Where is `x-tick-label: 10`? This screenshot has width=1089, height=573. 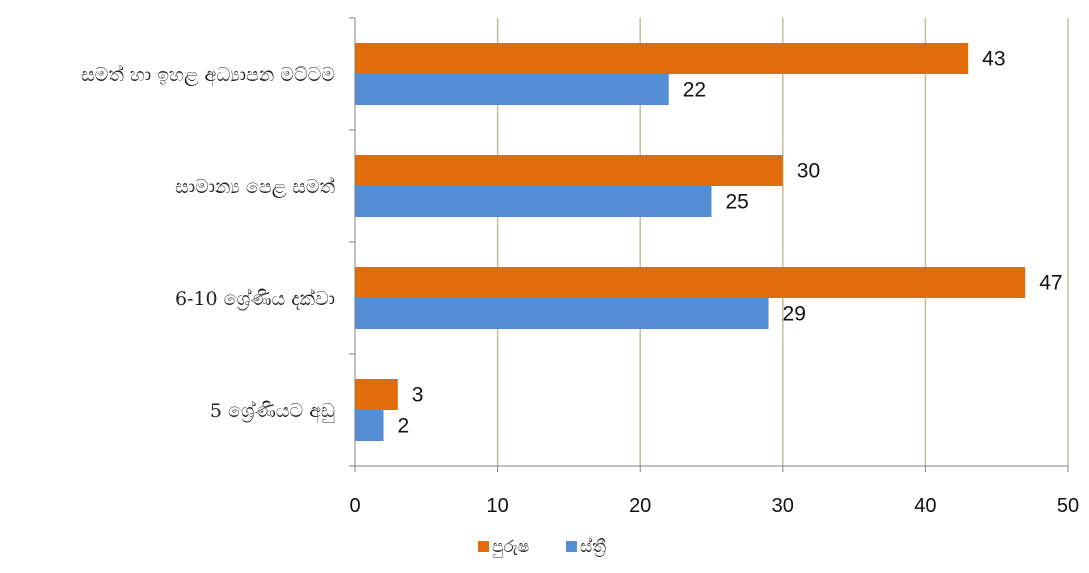
x-tick-label: 10 is located at coordinates (497, 506).